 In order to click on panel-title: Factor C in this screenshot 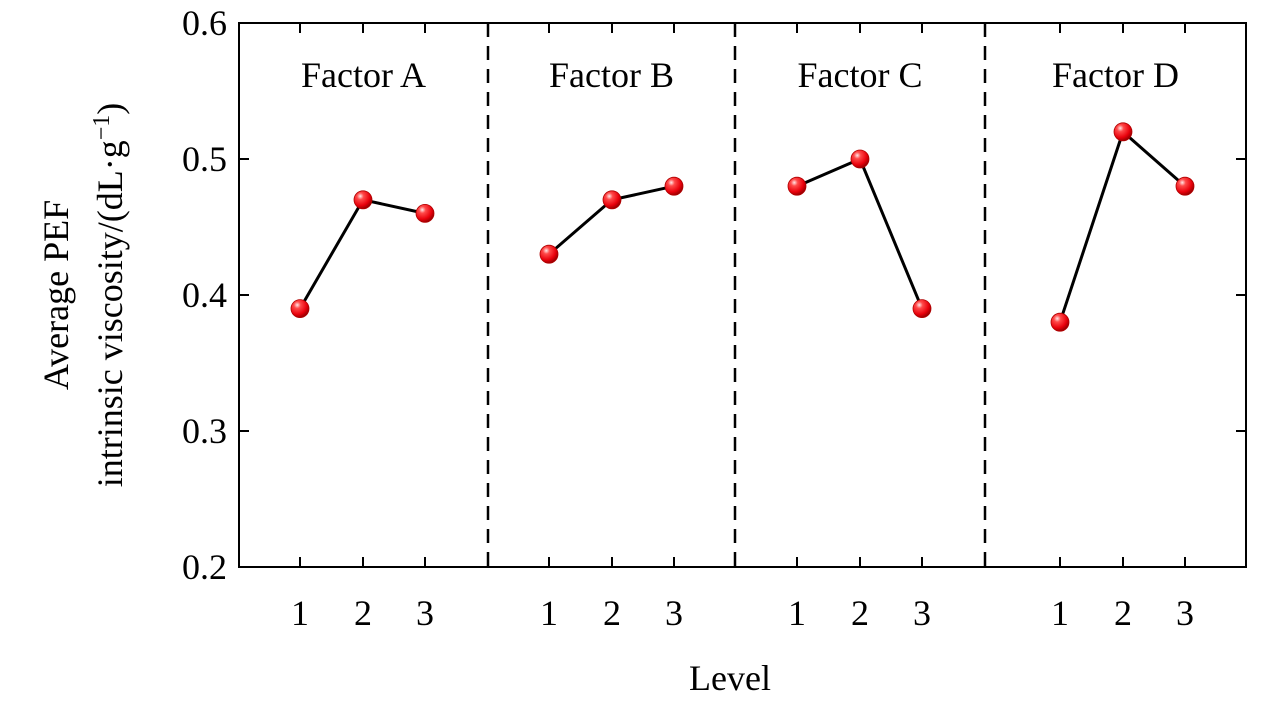, I will do `click(860, 75)`.